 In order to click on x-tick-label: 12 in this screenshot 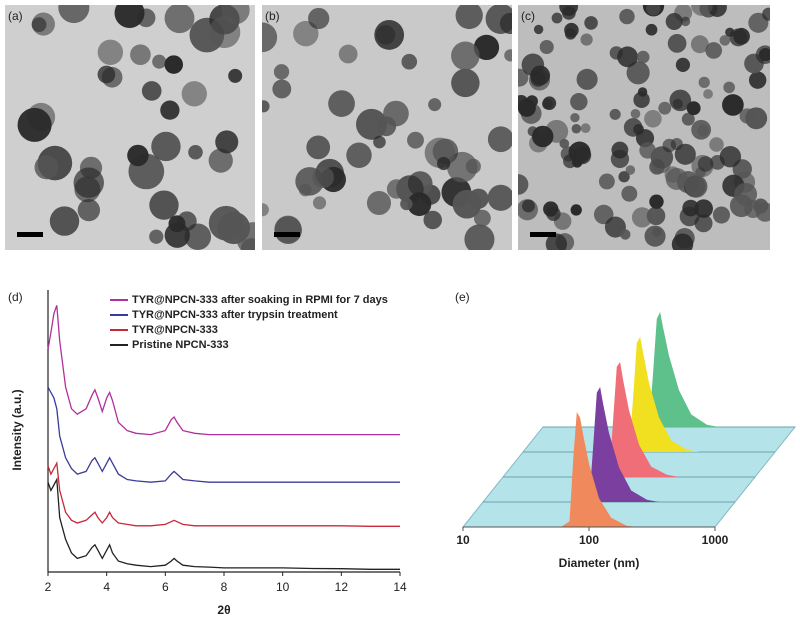, I will do `click(342, 587)`.